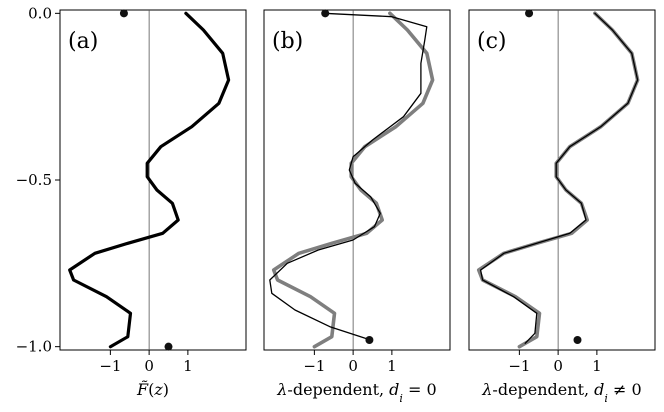 The image size is (664, 412). I want to click on panel-label: (b), so click(287, 41).